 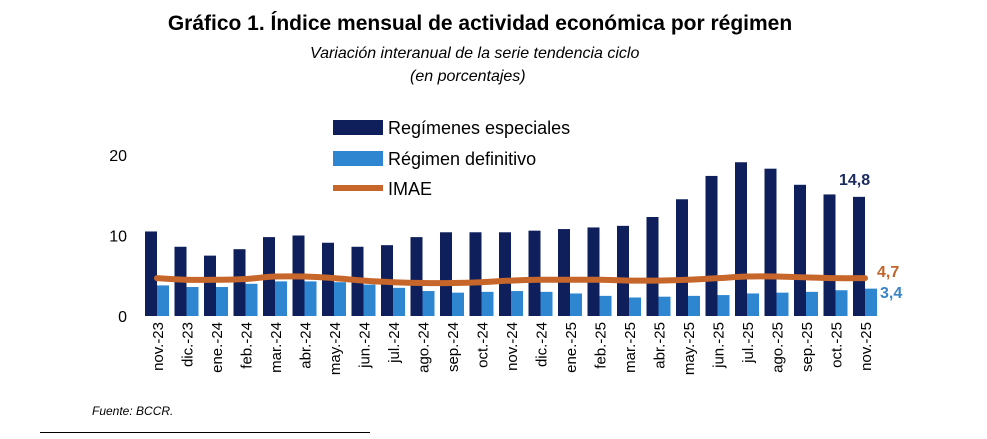 I want to click on end-labels: 14,8 4,7 3,4, so click(x=870, y=237).